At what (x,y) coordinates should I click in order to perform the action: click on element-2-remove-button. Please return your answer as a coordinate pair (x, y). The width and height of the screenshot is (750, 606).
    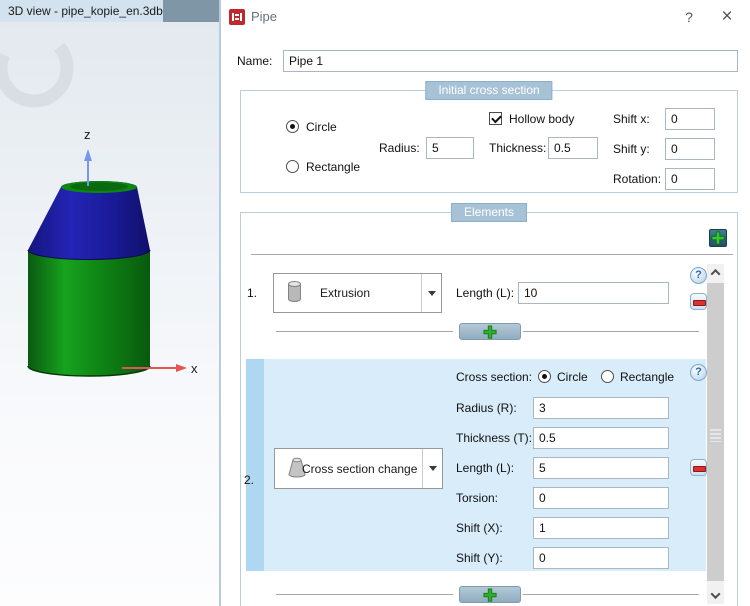
    Looking at the image, I should click on (698, 467).